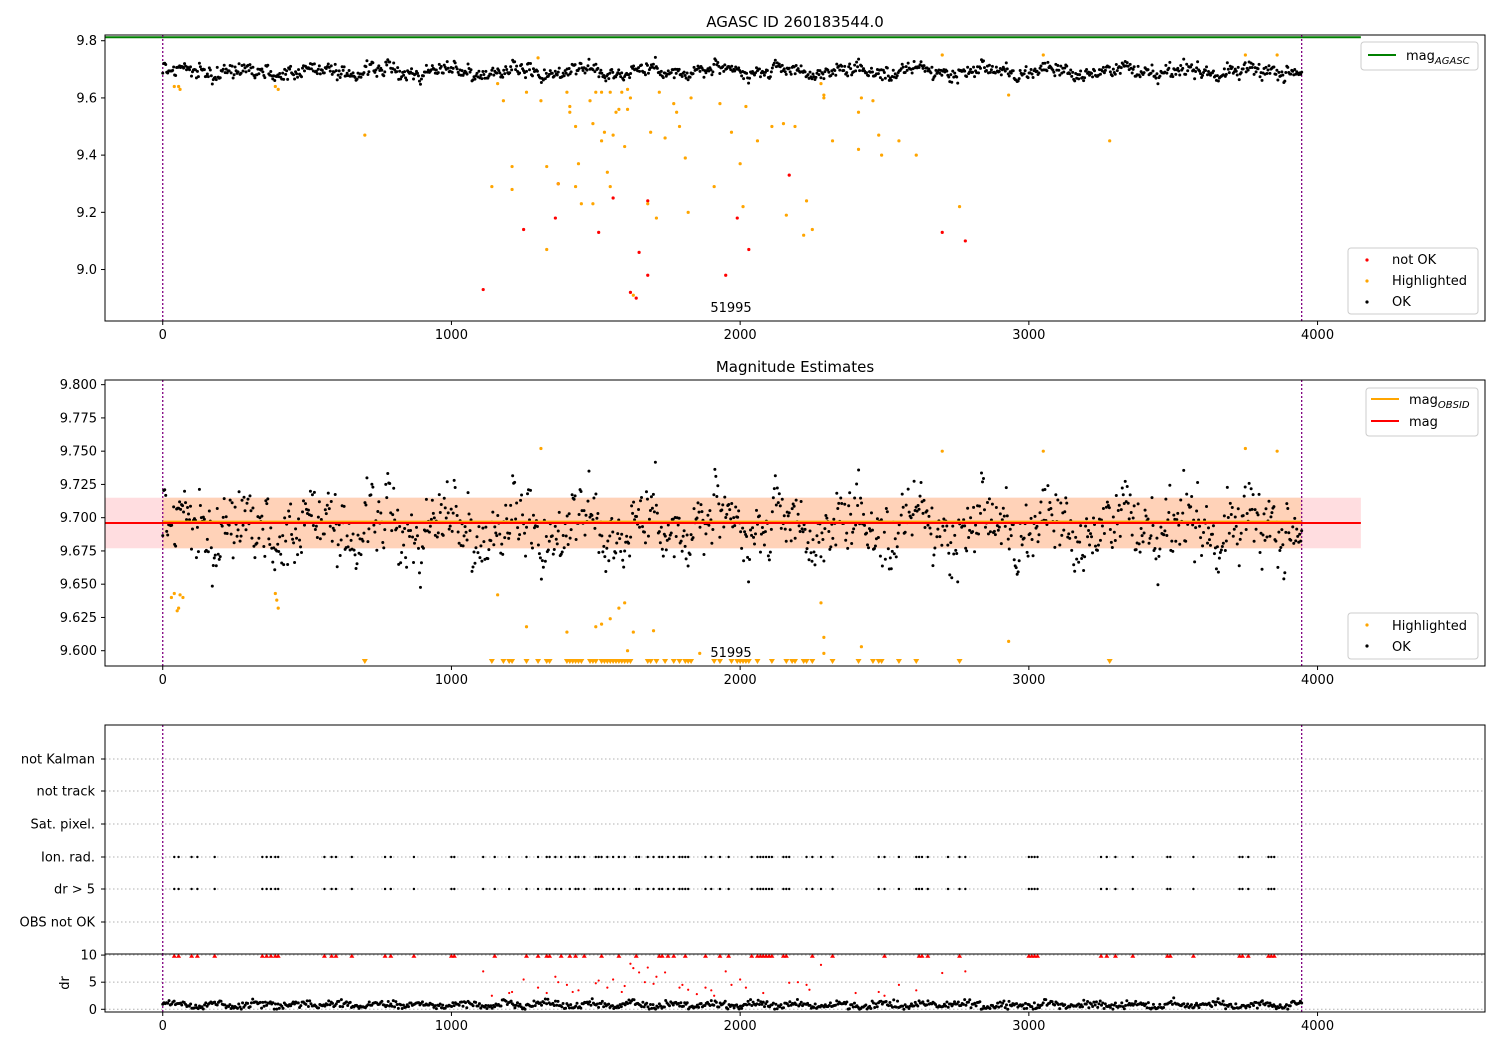 The width and height of the screenshot is (1500, 1050). I want to click on not-ok-point, so click(737, 218).